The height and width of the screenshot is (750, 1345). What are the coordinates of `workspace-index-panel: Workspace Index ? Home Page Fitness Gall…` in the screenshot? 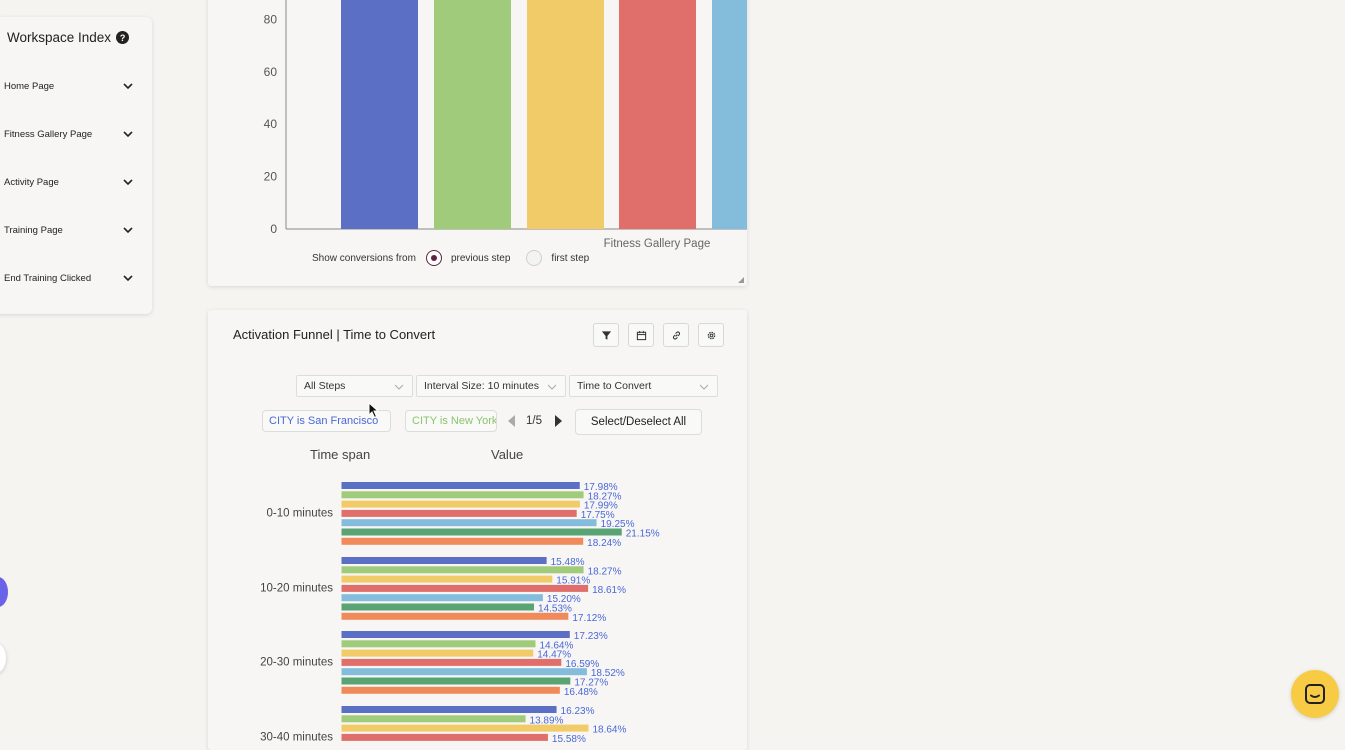 It's located at (76, 165).